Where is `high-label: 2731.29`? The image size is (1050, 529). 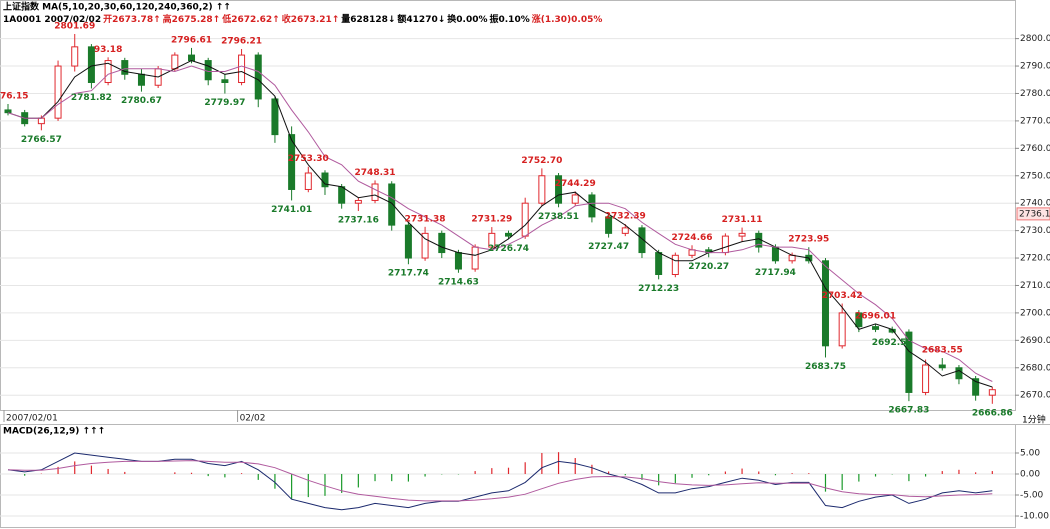
high-label: 2731.29 is located at coordinates (491, 220).